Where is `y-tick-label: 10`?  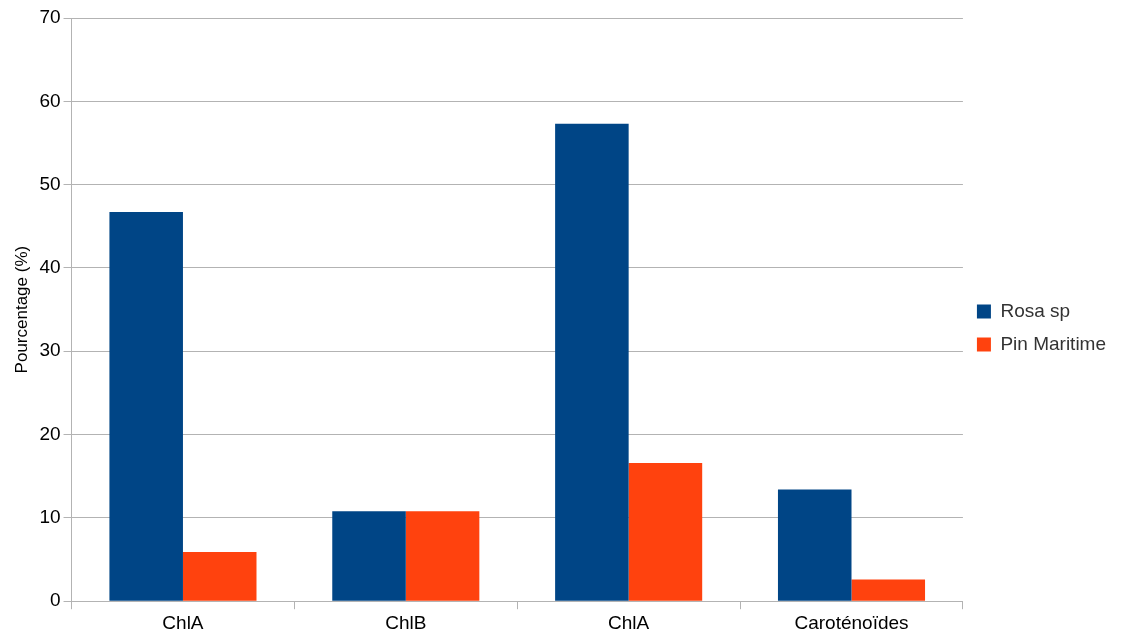
y-tick-label: 10 is located at coordinates (50, 517).